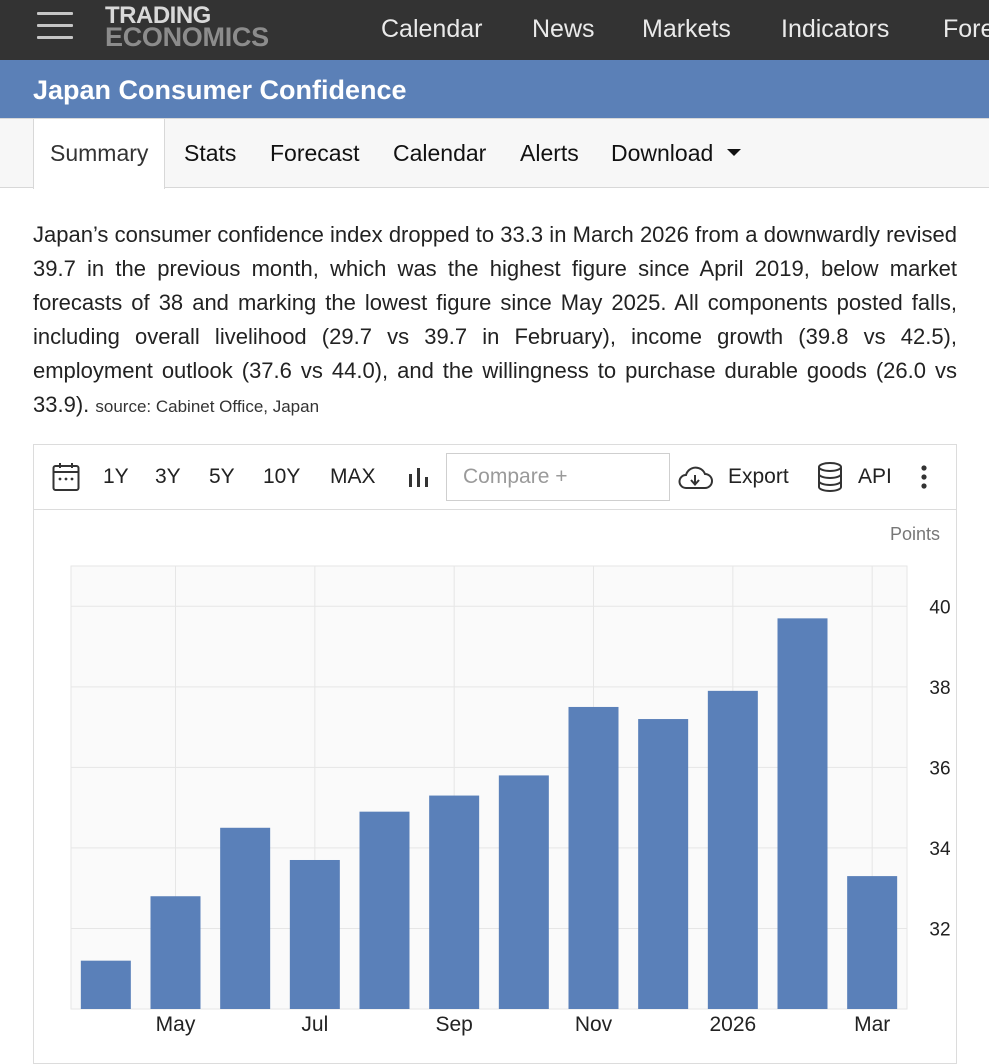 This screenshot has width=989, height=1064. Describe the element at coordinates (432, 29) in the screenshot. I see `nav-calendar: Calendar` at that location.